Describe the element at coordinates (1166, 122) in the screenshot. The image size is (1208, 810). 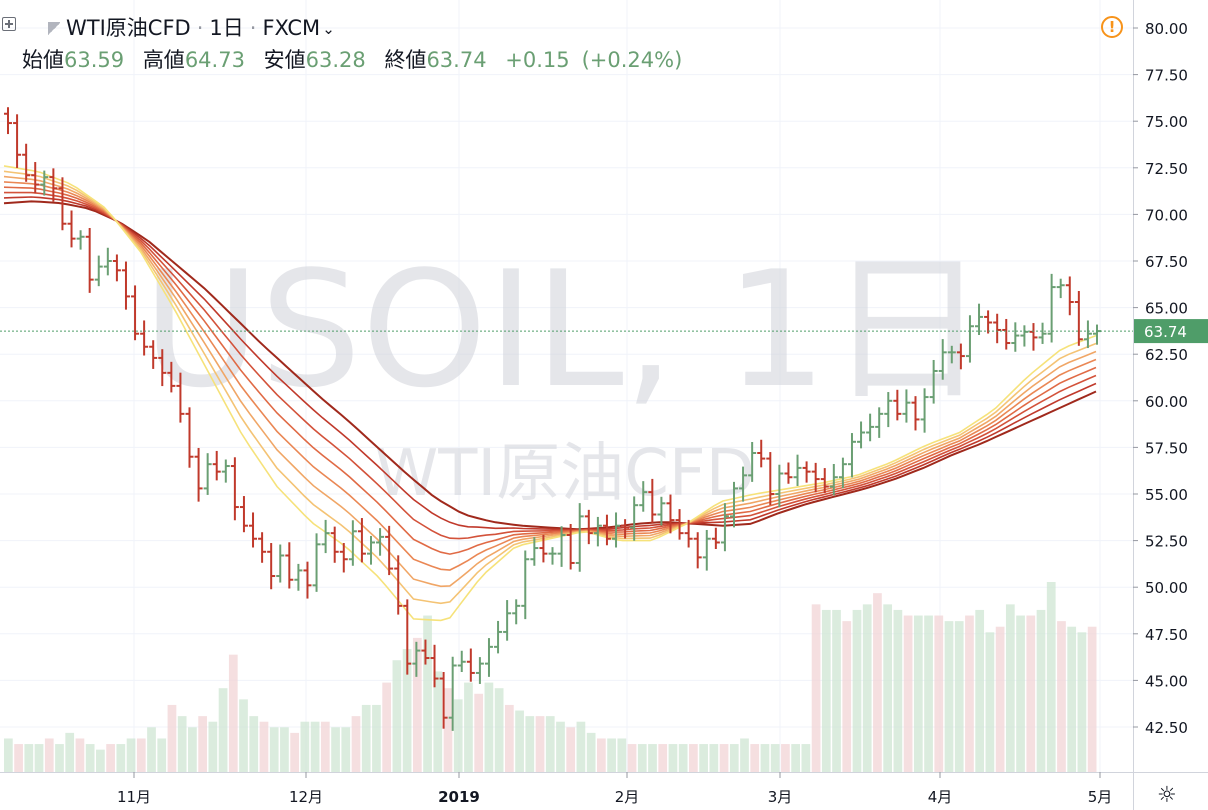
I see `price-tick-label: 75.00` at that location.